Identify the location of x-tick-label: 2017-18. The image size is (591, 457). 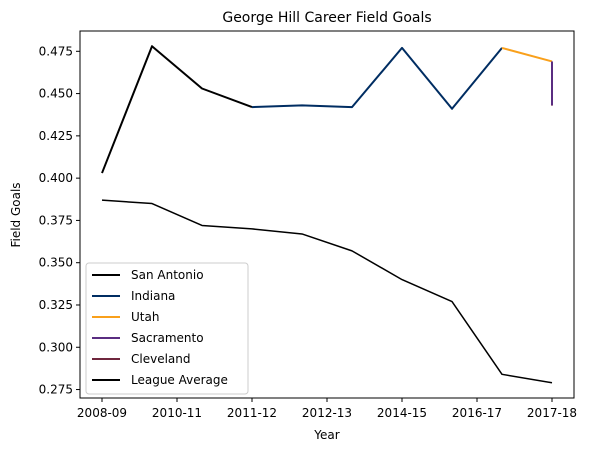
(552, 413).